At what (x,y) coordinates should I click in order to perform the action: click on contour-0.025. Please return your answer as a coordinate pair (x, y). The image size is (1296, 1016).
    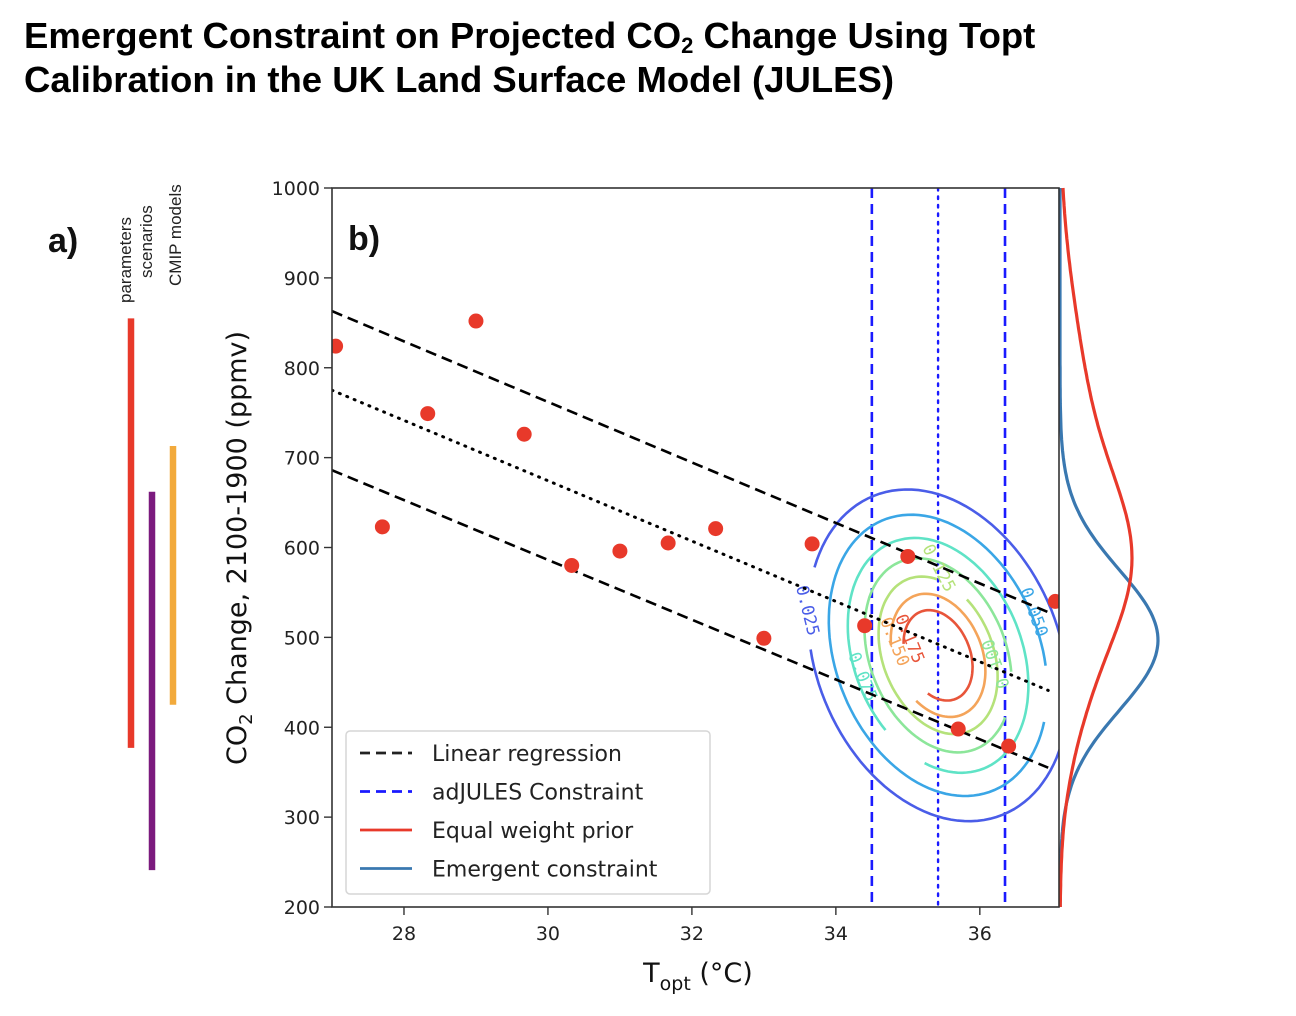
    Looking at the image, I should click on (934, 655).